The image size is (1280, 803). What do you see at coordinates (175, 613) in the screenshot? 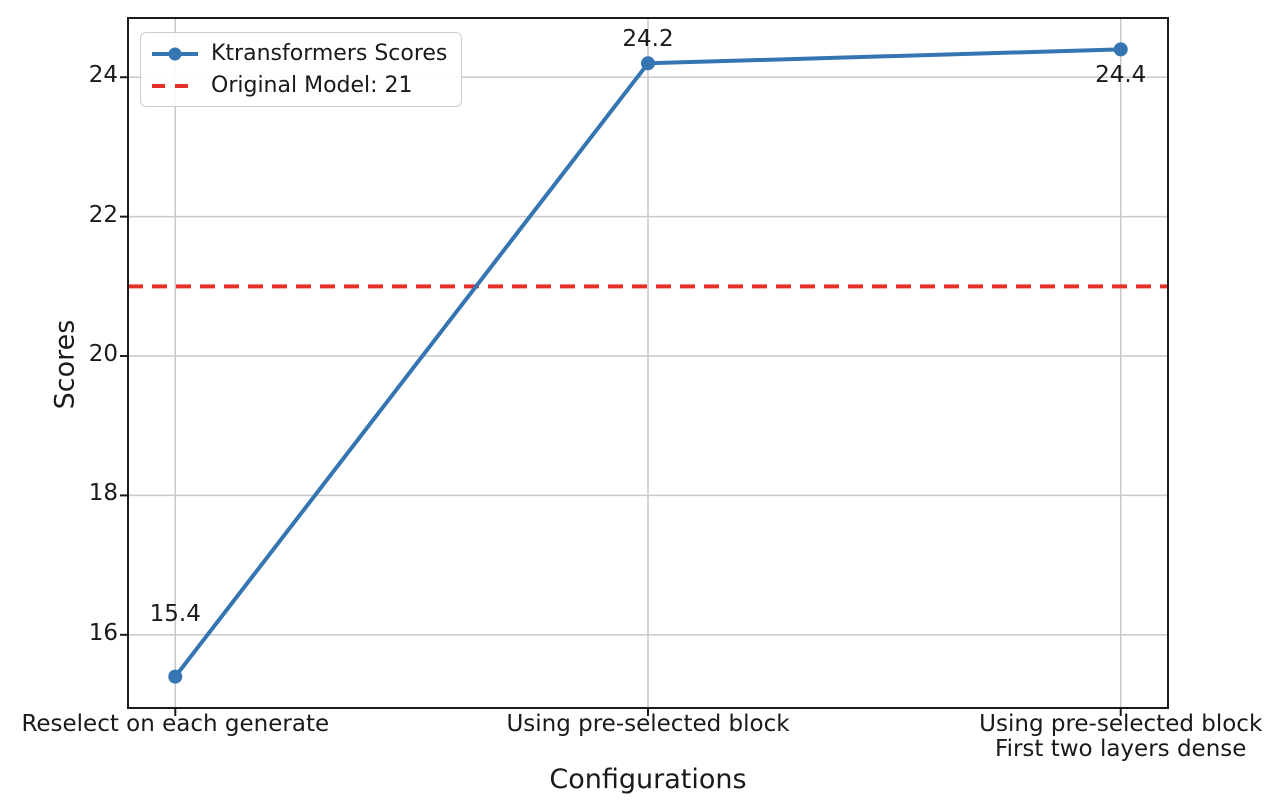
I see `point-value-label: 15.4` at bounding box center [175, 613].